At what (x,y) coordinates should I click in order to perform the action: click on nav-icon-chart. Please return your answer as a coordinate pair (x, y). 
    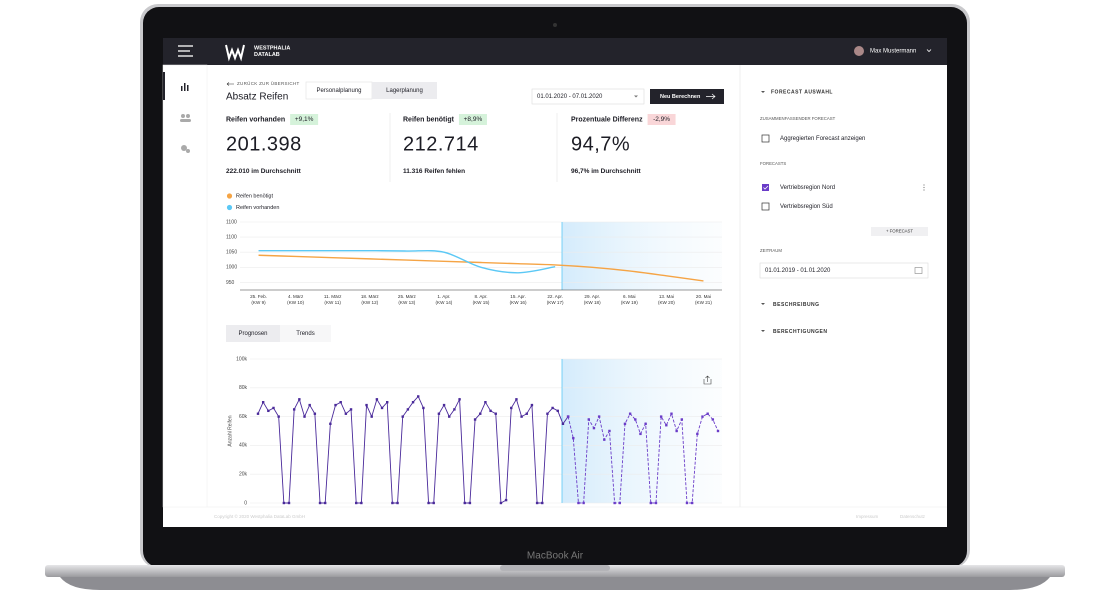
    Looking at the image, I should click on (185, 87).